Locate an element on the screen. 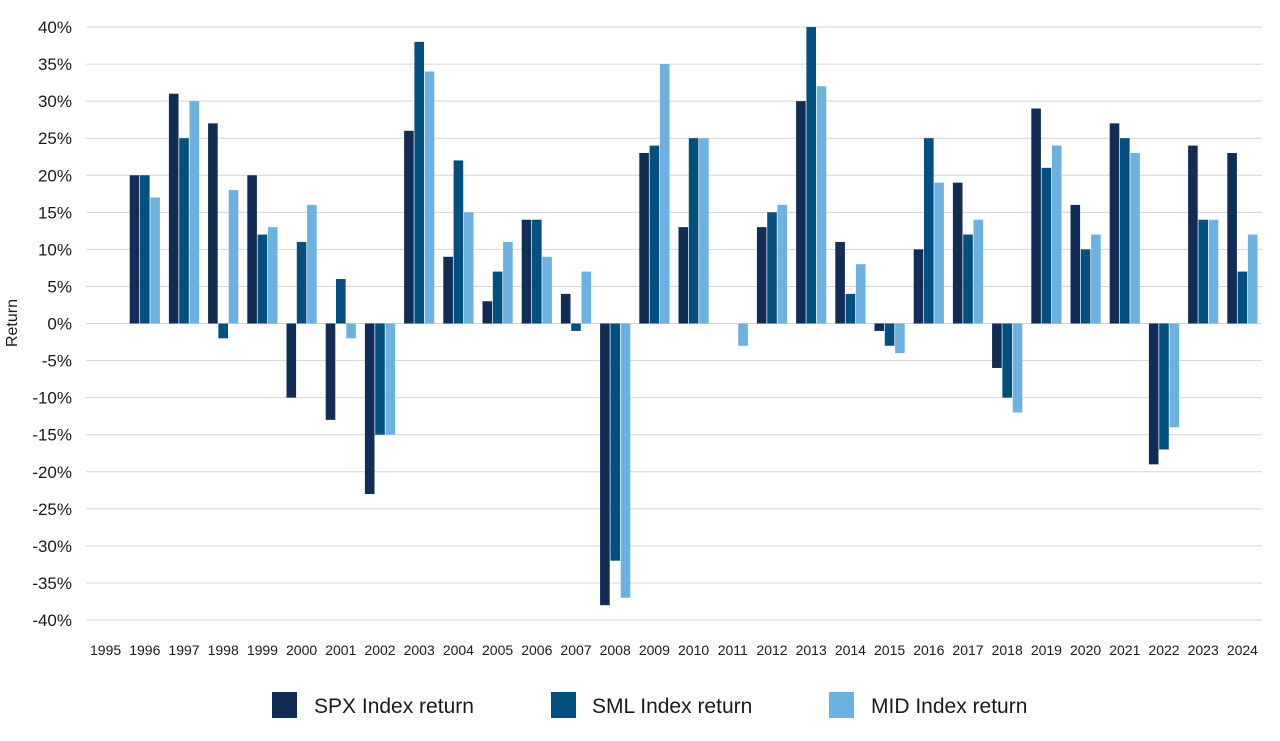  y-tick-label: 15% is located at coordinates (55, 212).